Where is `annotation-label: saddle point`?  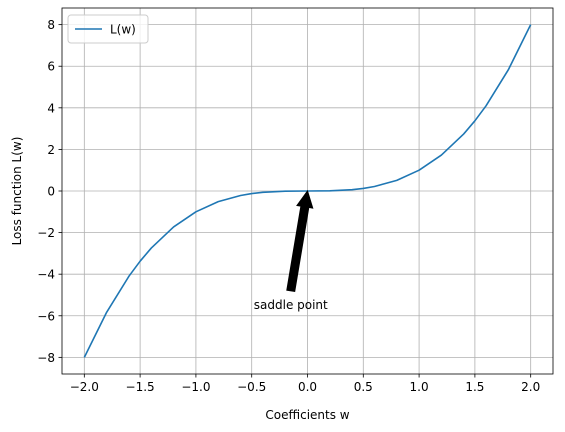 annotation-label: saddle point is located at coordinates (291, 305).